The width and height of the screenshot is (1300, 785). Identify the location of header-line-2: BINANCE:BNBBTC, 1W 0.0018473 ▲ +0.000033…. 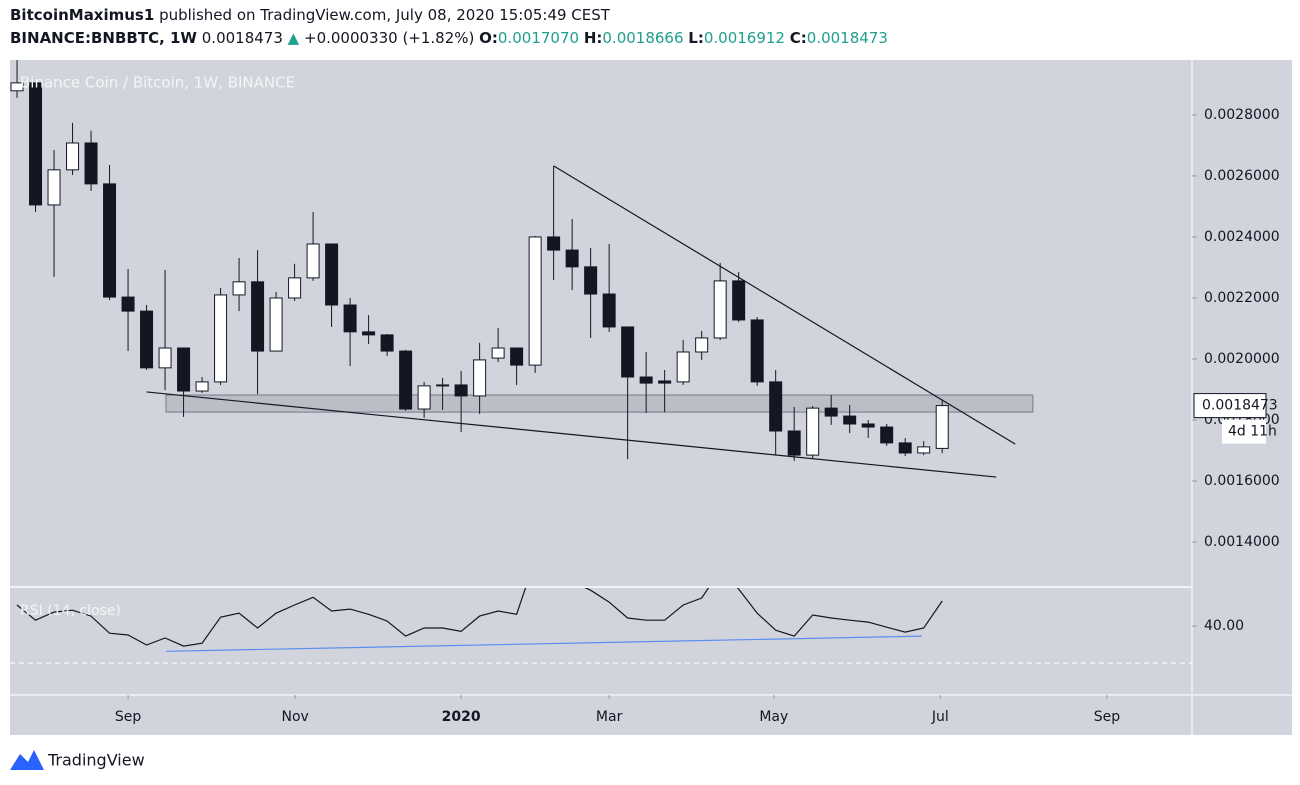
(449, 38).